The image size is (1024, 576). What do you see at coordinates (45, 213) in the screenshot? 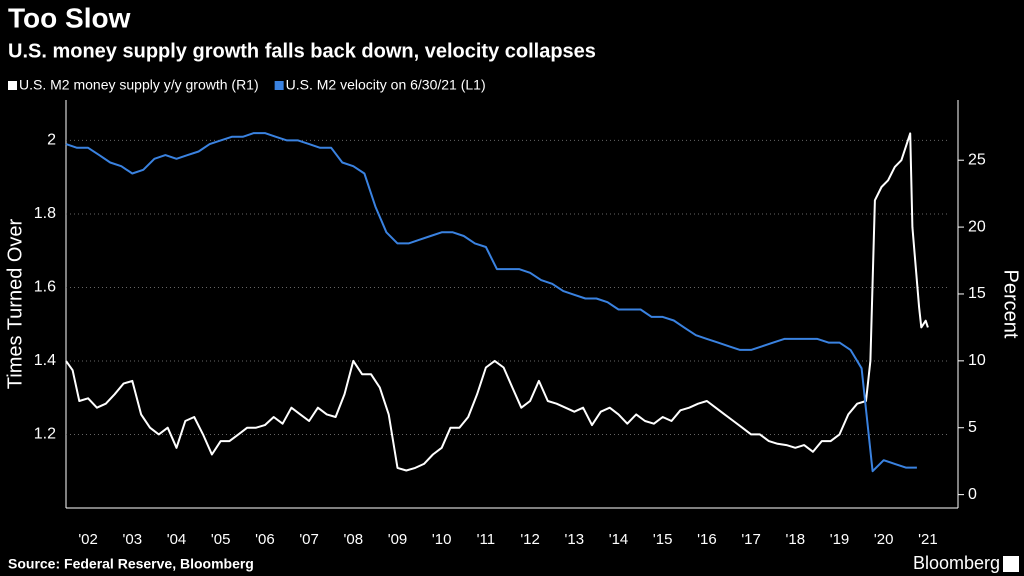
I see `y-tick-label: 1.8` at bounding box center [45, 213].